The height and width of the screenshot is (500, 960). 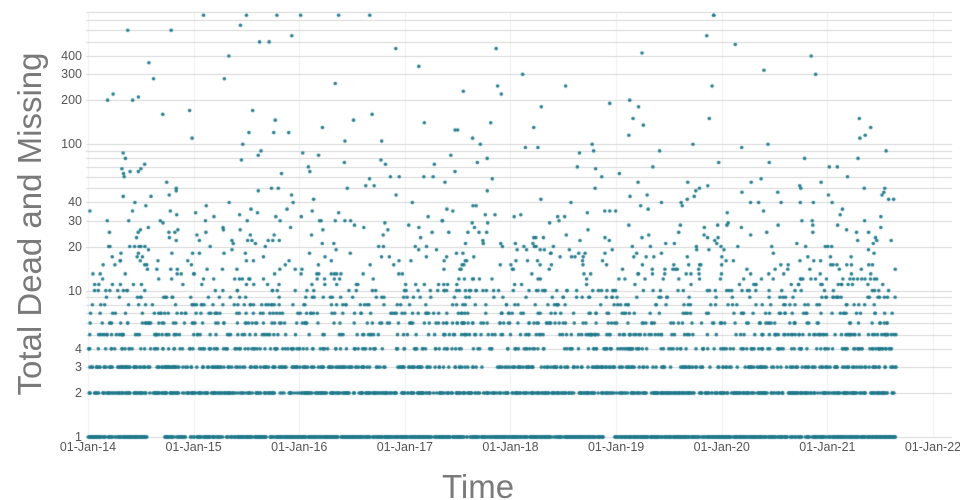 What do you see at coordinates (75, 246) in the screenshot?
I see `y-tick-label: 20` at bounding box center [75, 246].